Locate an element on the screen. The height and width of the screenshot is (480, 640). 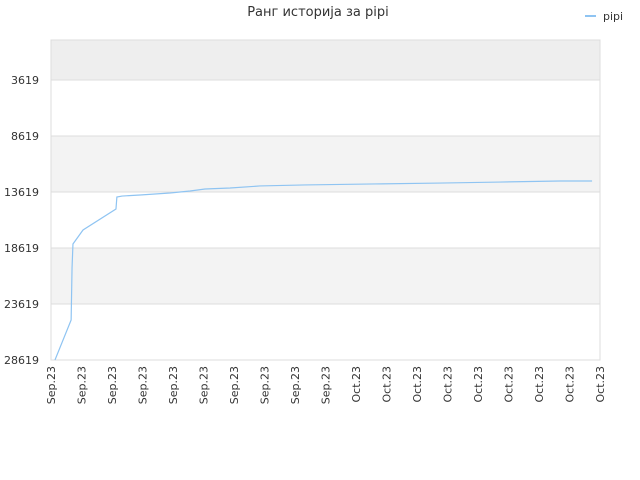
y-tick-label: 23619 is located at coordinates (21, 304).